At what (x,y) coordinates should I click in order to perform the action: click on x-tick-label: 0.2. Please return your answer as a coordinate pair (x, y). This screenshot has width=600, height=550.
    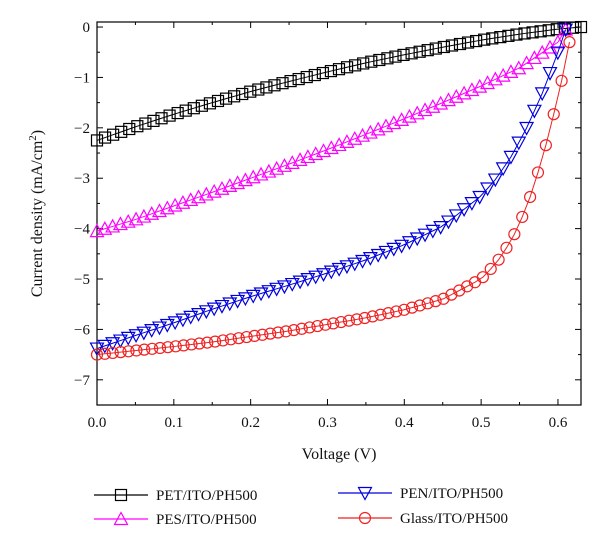
    Looking at the image, I should click on (250, 423).